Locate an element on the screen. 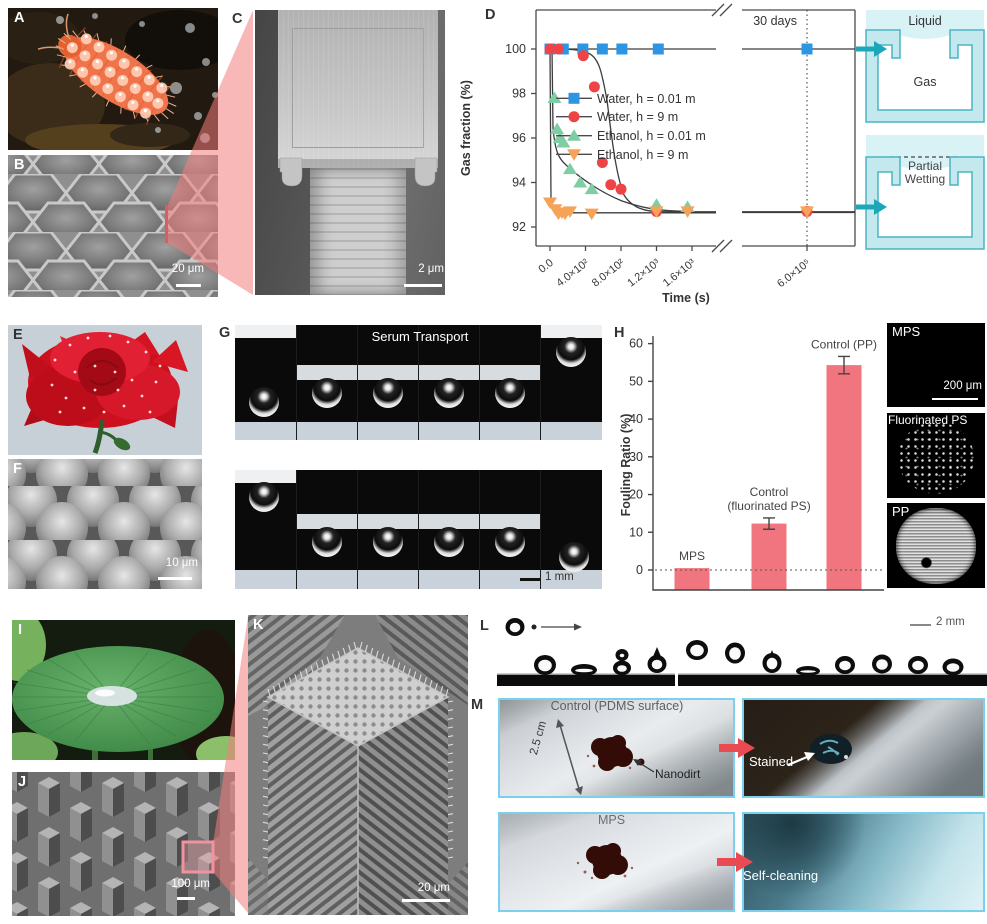  panel-k-sem-photo is located at coordinates (358, 765).